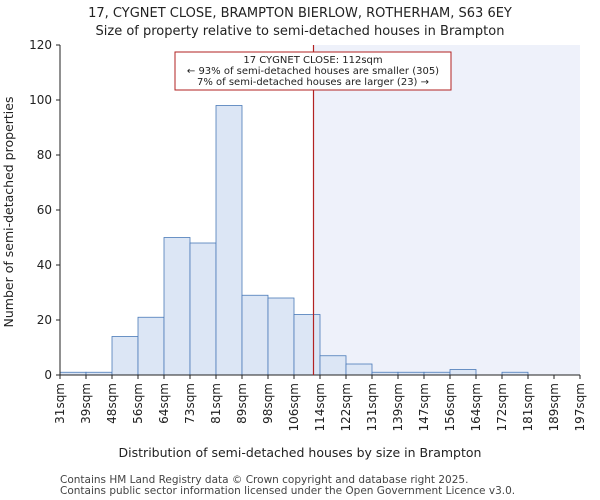 Image resolution: width=600 pixels, height=500 pixels. What do you see at coordinates (312, 60) in the screenshot?
I see `annotation-line-1: 17 CYGNET CLOSE: 112sqm` at bounding box center [312, 60].